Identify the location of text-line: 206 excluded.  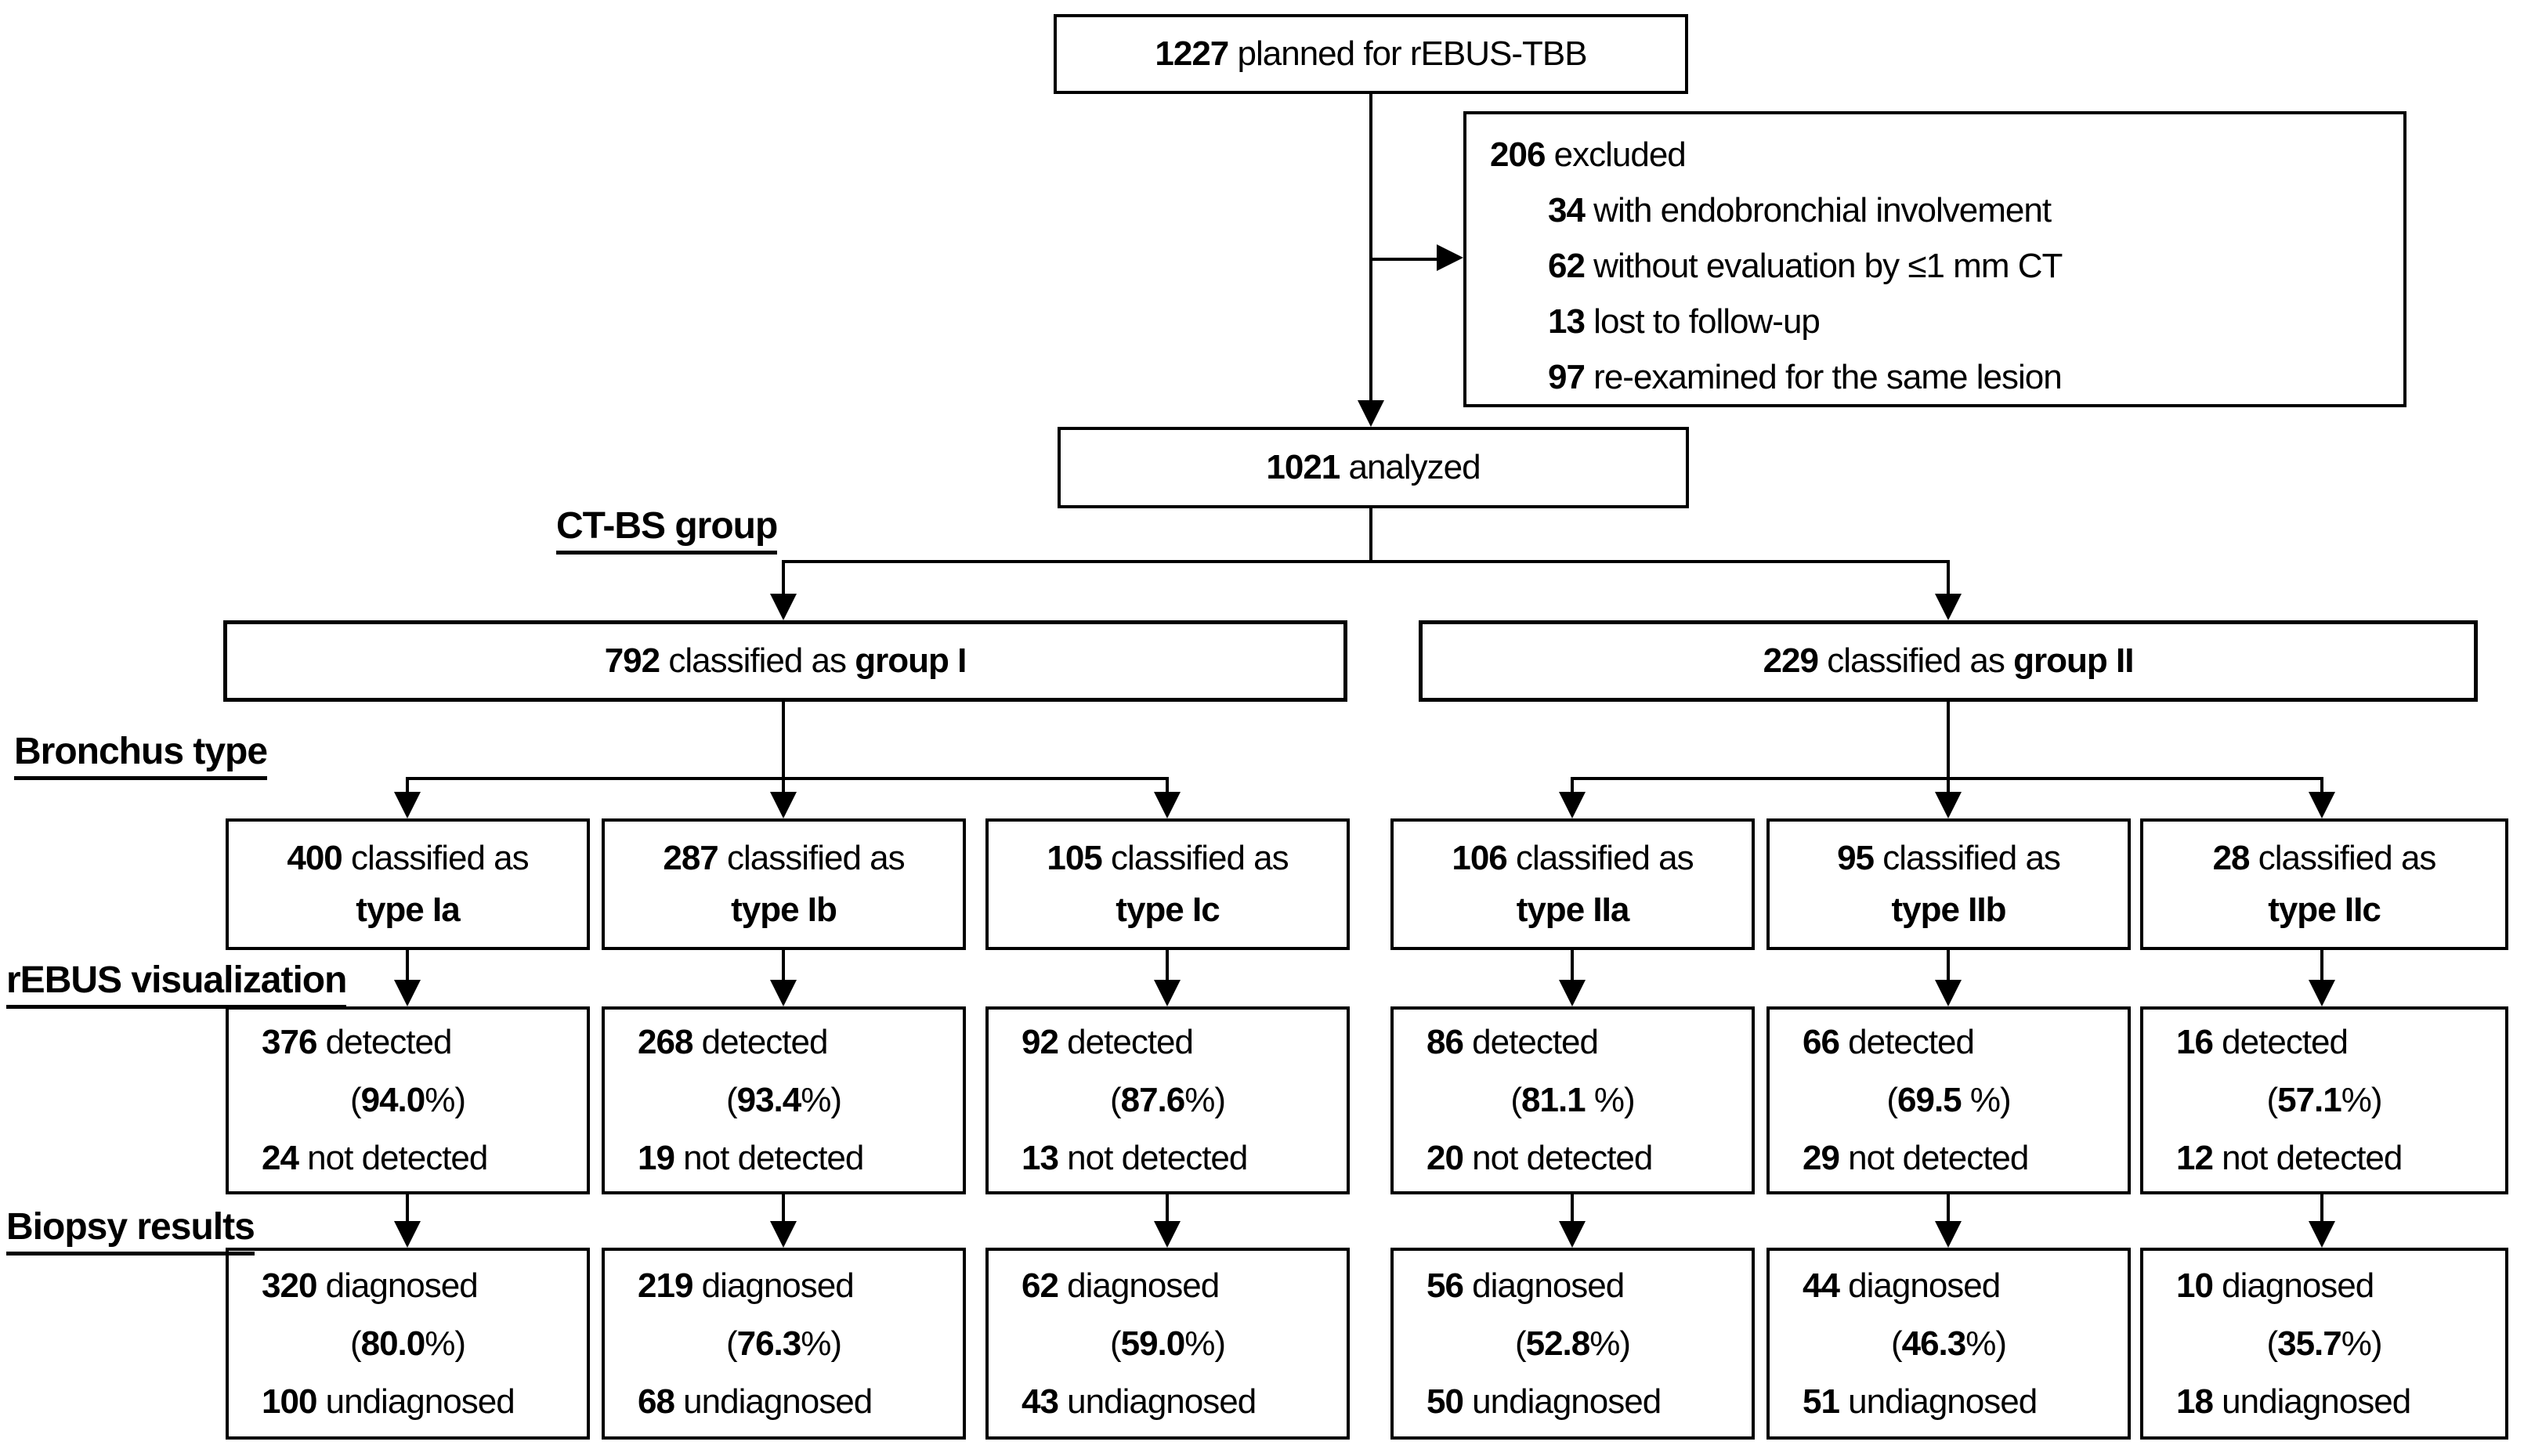
(1588, 154).